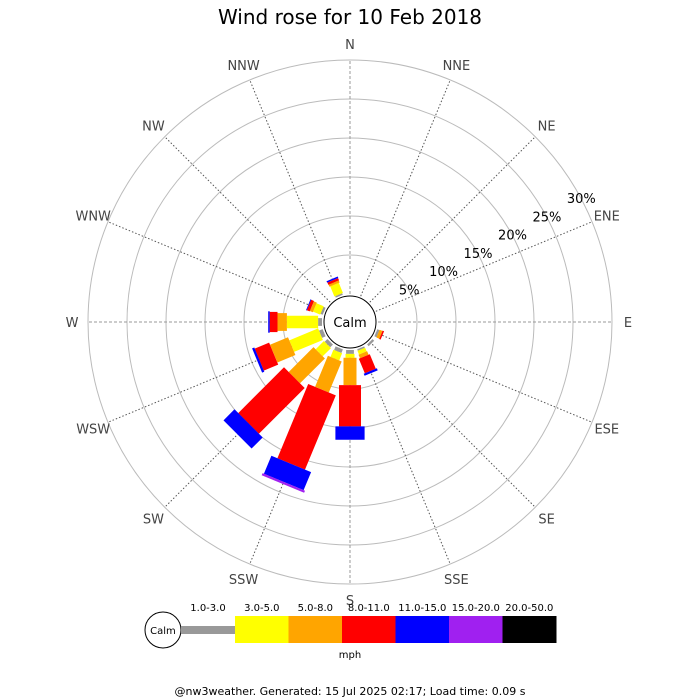 The image size is (700, 700). I want to click on ring-label-4: 20%, so click(512, 236).